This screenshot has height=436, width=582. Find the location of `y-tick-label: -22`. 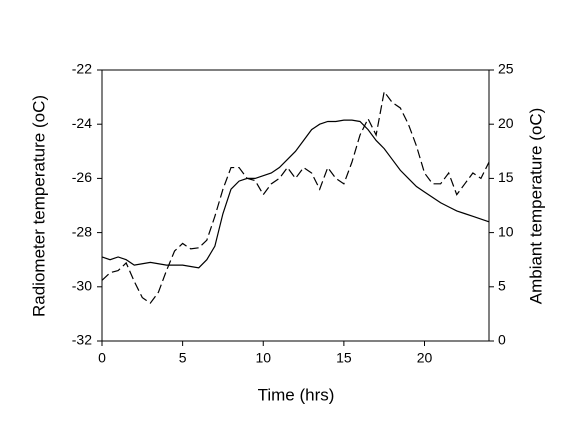

y-tick-label: -22 is located at coordinates (82, 69).